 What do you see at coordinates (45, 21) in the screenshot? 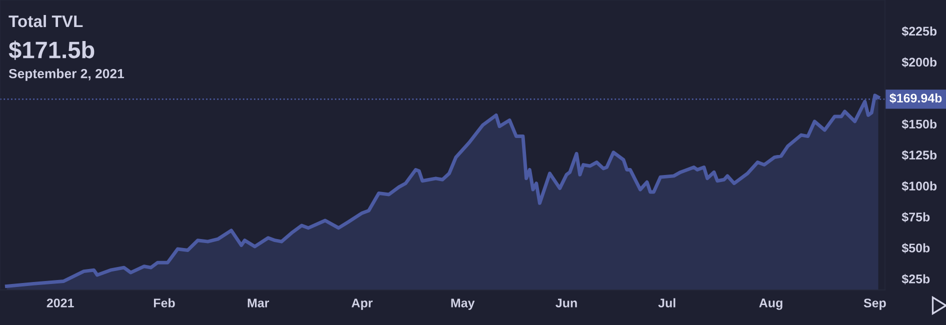
I see `text: Total TVL` at bounding box center [45, 21].